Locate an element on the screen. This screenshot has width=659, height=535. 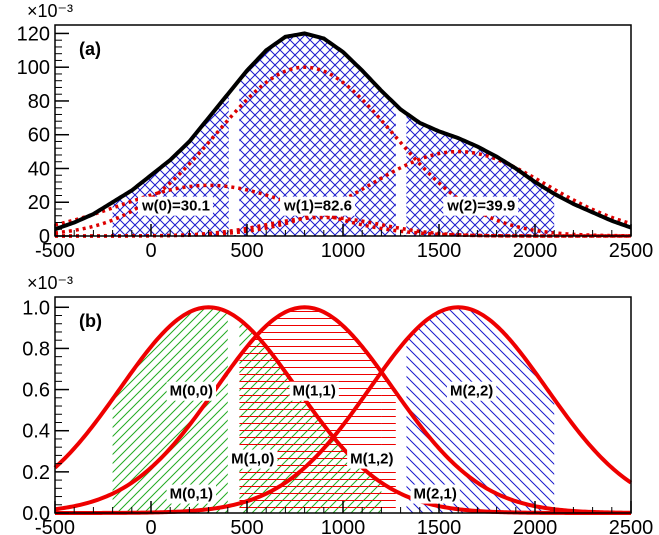
y-tick-label: 60 is located at coordinates (39, 136).